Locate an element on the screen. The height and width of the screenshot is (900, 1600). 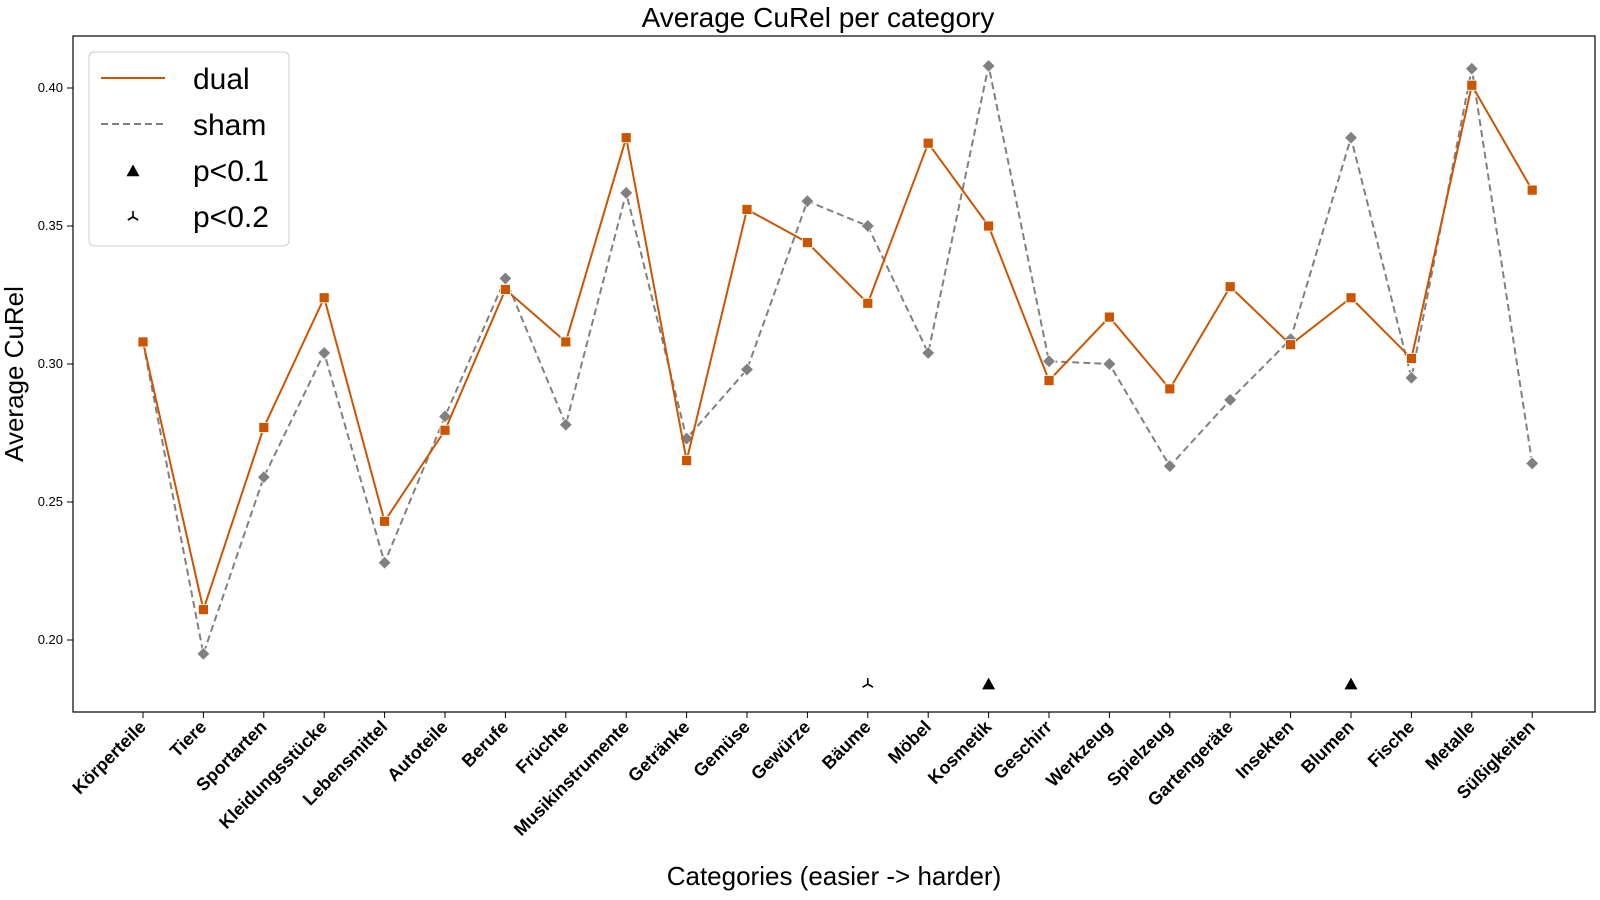
data-point-sham-metalle is located at coordinates (1471, 68).